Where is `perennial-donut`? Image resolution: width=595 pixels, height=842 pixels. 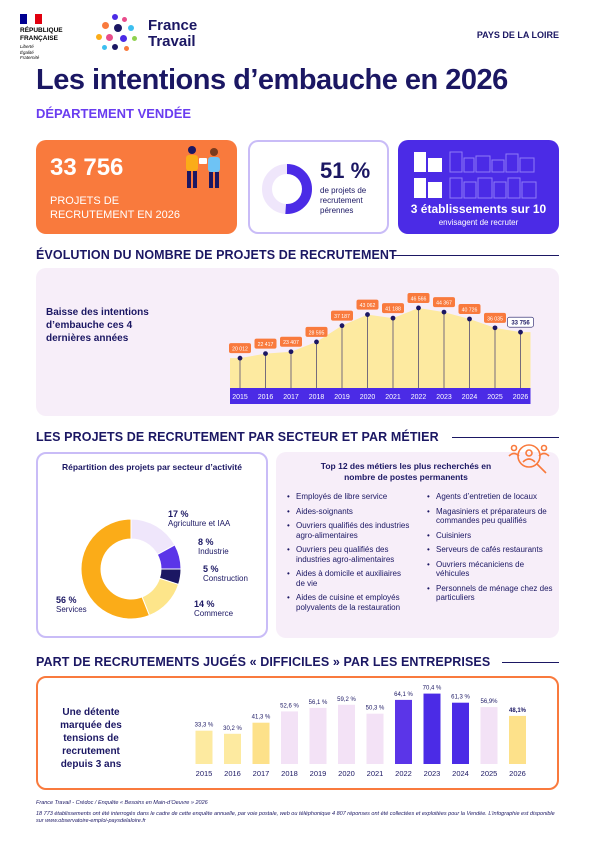 perennial-donut is located at coordinates (287, 189).